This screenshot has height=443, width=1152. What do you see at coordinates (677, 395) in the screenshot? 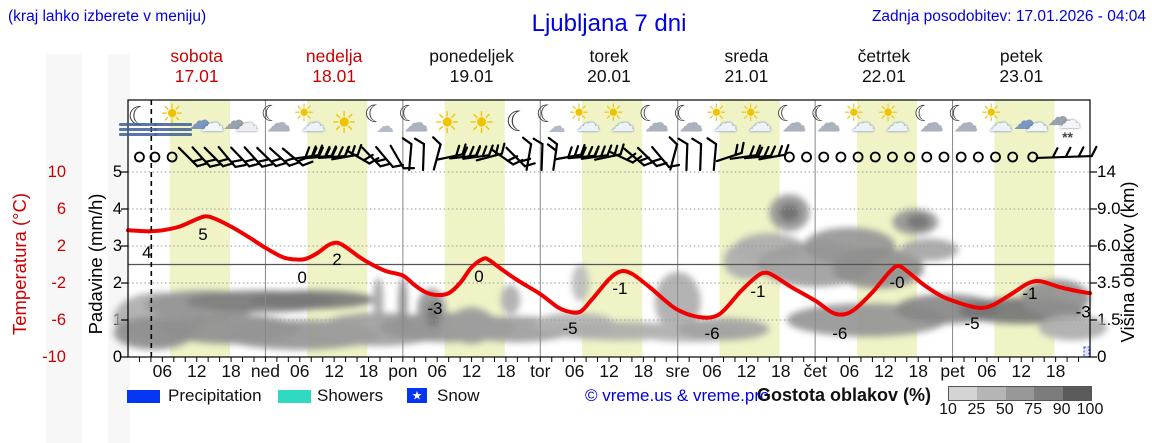
I see `copyright-link: © vreme.us & vreme.pro` at bounding box center [677, 395].